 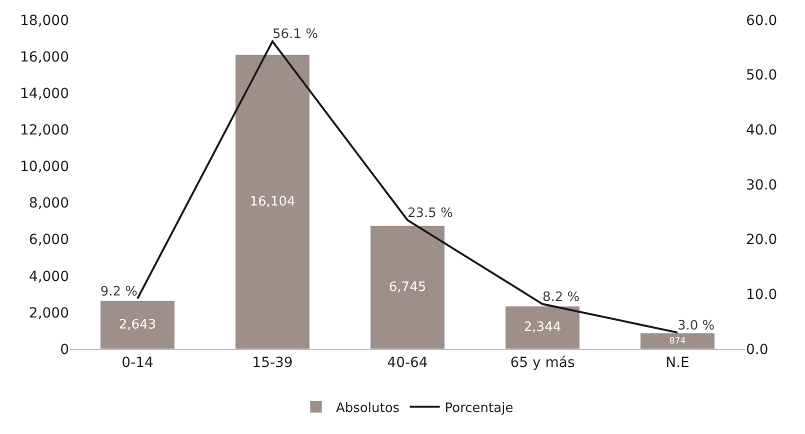 What do you see at coordinates (138, 362) in the screenshot?
I see `x-tick-label: 0-14` at bounding box center [138, 362].